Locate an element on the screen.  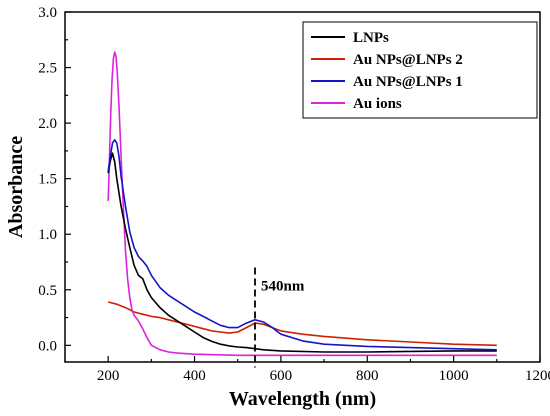
y-tick-label: 3.0 is located at coordinates (47, 13).